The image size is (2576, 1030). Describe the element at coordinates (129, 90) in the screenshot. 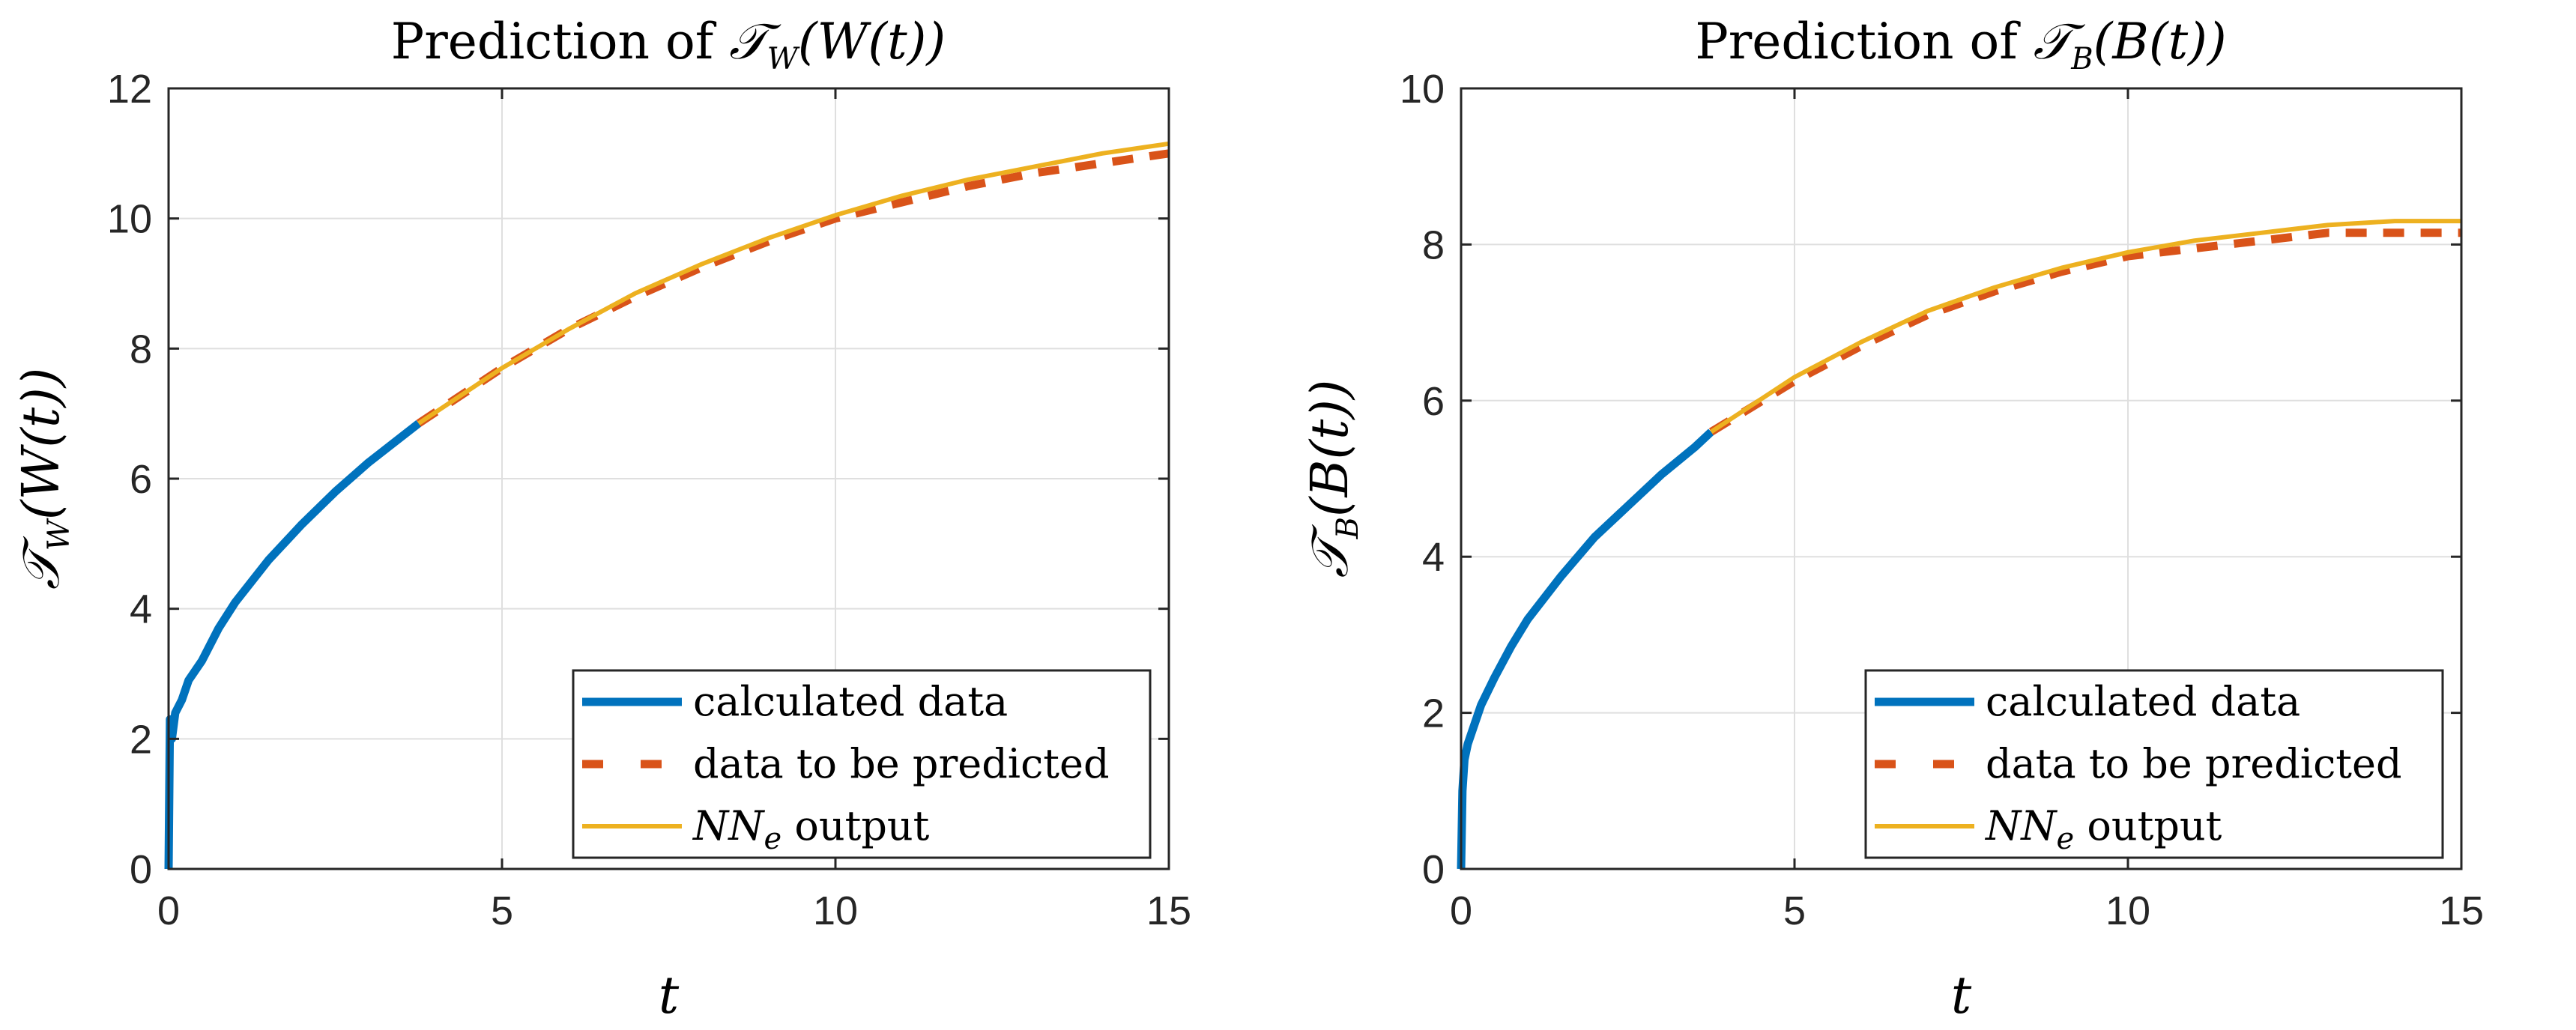

I see `y-tick-label: 12` at that location.